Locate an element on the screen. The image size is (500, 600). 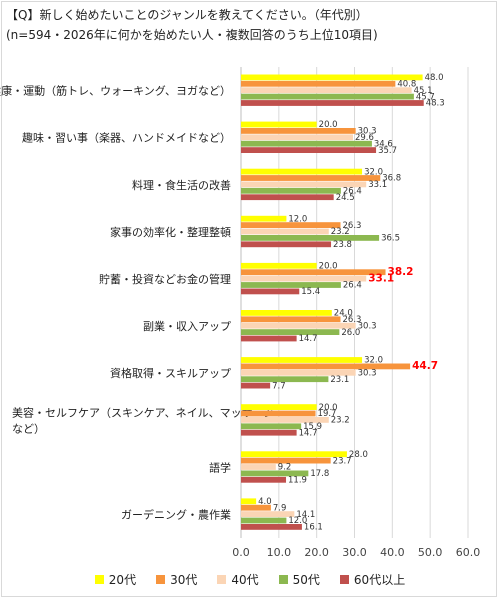
legend-item: 30代 is located at coordinates (176, 579).